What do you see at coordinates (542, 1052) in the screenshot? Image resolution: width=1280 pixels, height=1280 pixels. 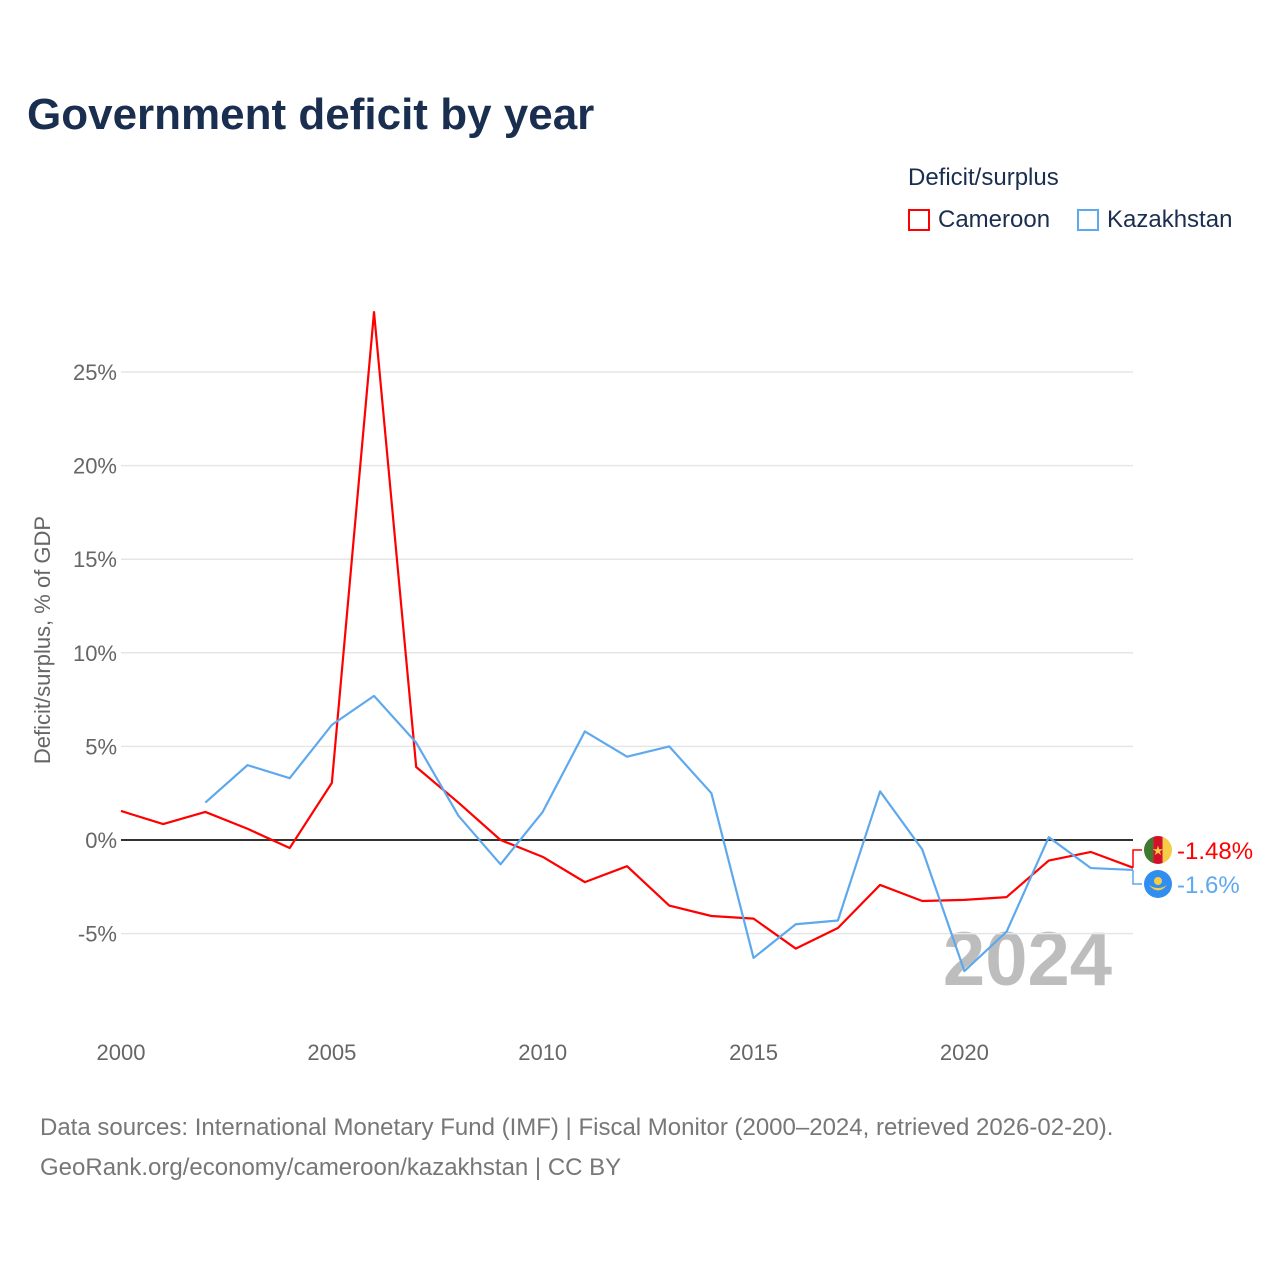 I see `x-tick-label: 2010` at bounding box center [542, 1052].